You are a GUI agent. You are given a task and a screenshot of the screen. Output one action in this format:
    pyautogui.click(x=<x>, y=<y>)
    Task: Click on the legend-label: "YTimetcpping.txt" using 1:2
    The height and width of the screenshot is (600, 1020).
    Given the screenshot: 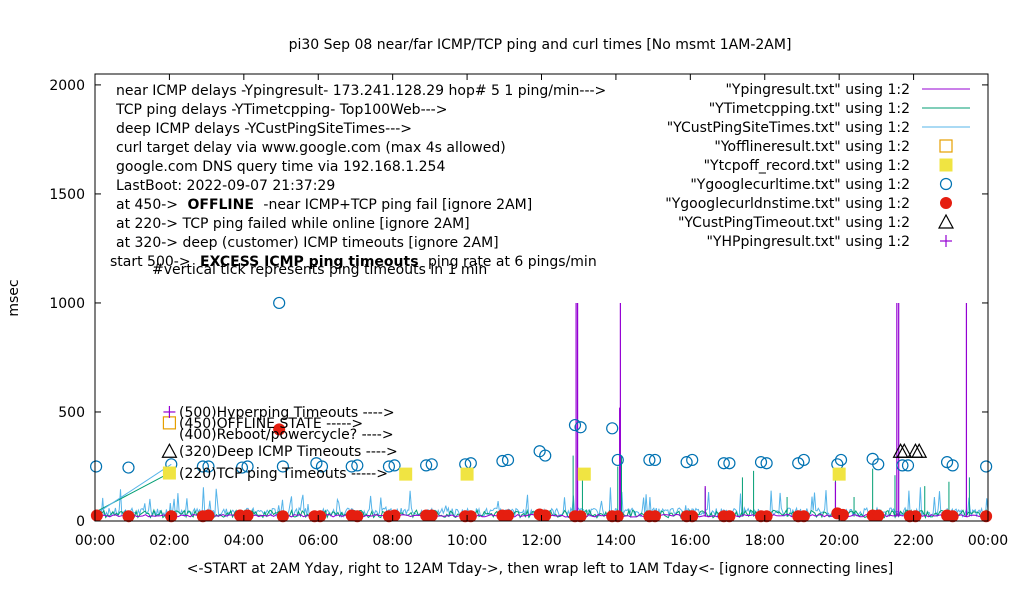 What is the action you would take?
    pyautogui.click(x=809, y=109)
    